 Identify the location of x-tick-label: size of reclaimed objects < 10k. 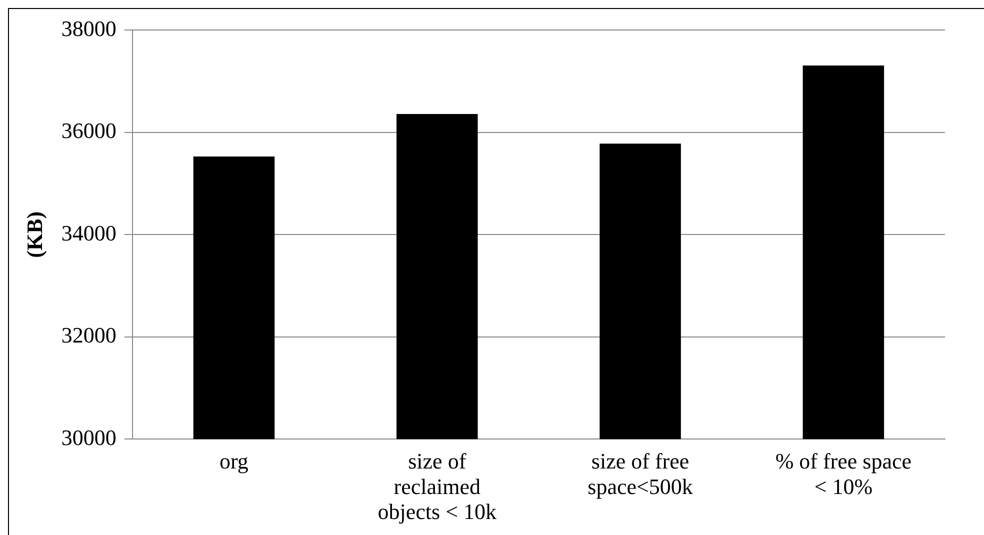
(437, 486).